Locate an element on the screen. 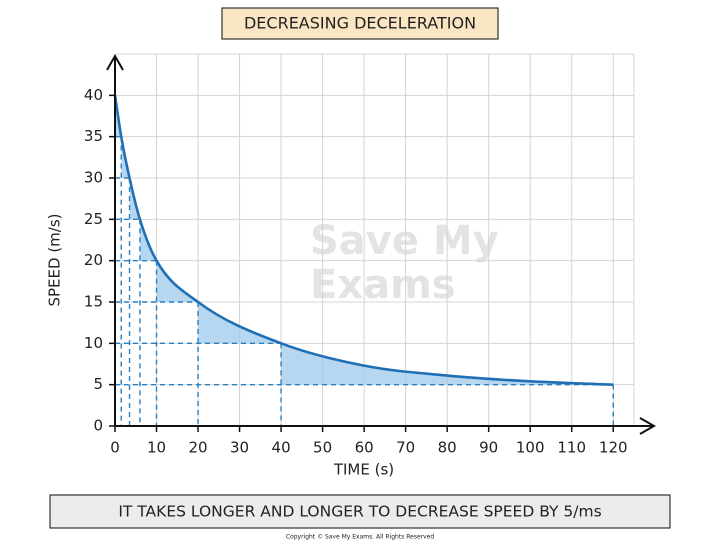 The image size is (720, 544). x-tick-label: 0 is located at coordinates (115, 448).